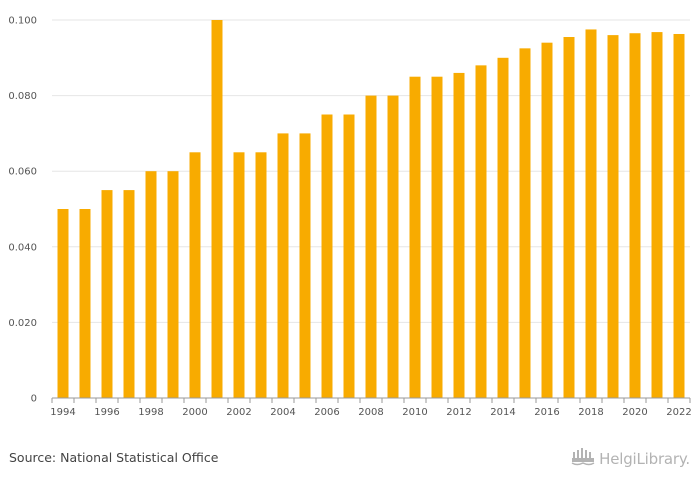 This screenshot has height=483, width=700. What do you see at coordinates (261, 275) in the screenshot?
I see `bar-2003` at bounding box center [261, 275].